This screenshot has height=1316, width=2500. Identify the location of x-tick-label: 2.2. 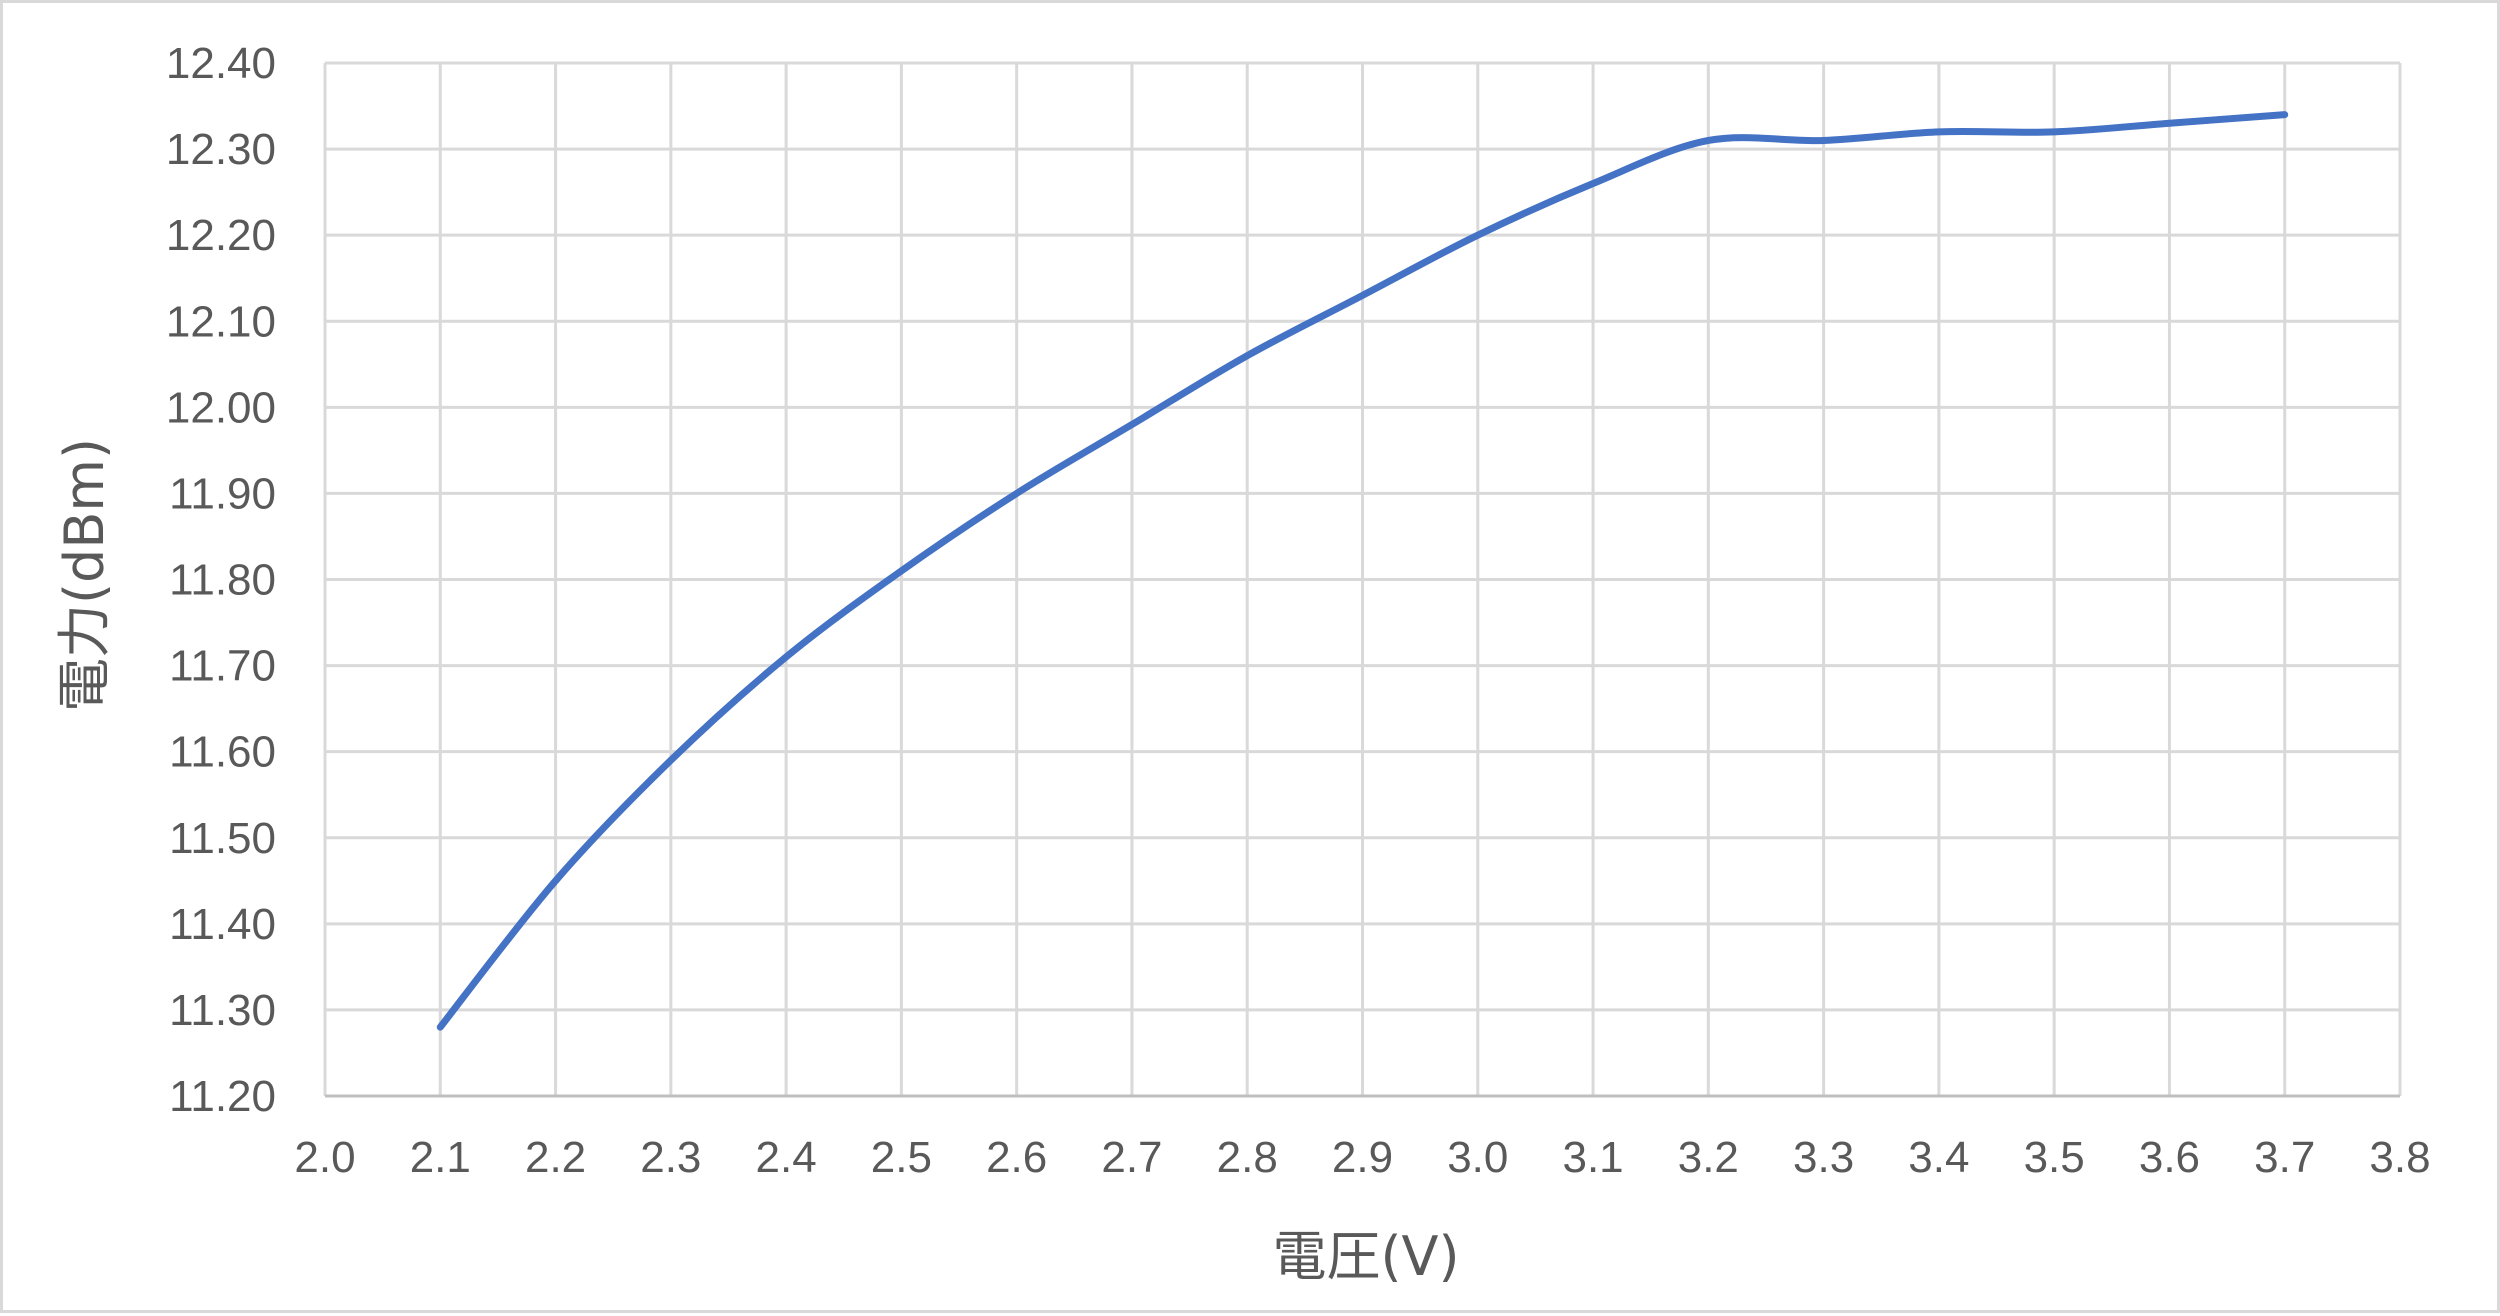
(555, 1157).